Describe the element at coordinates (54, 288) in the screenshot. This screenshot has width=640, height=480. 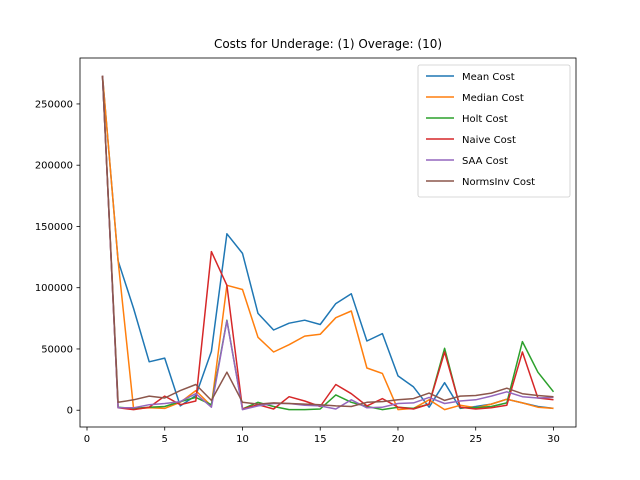
I see `y-tick-label: 100000` at that location.